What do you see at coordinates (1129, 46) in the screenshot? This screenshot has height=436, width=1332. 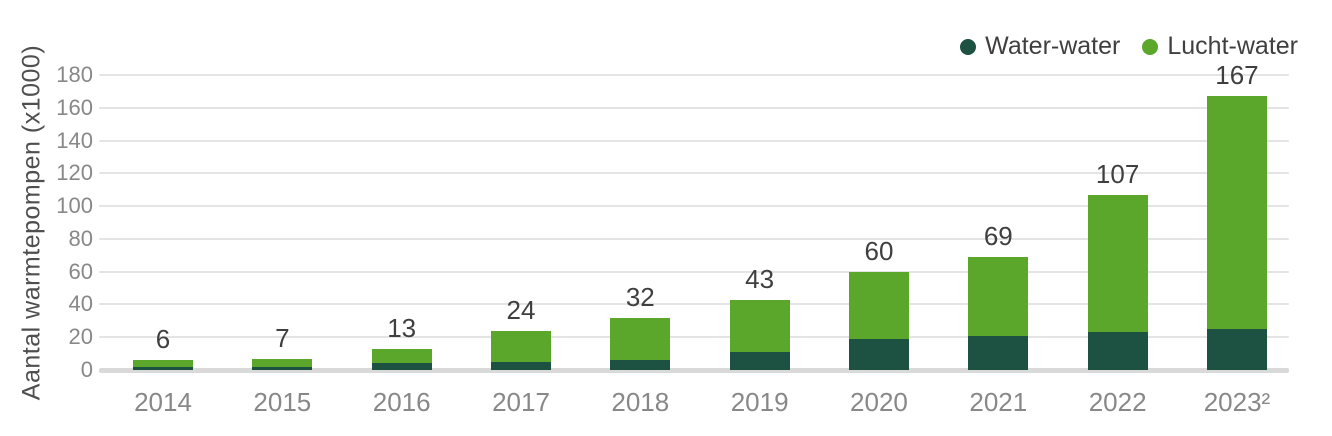 I see `legend: Water-water Lucht-water` at bounding box center [1129, 46].